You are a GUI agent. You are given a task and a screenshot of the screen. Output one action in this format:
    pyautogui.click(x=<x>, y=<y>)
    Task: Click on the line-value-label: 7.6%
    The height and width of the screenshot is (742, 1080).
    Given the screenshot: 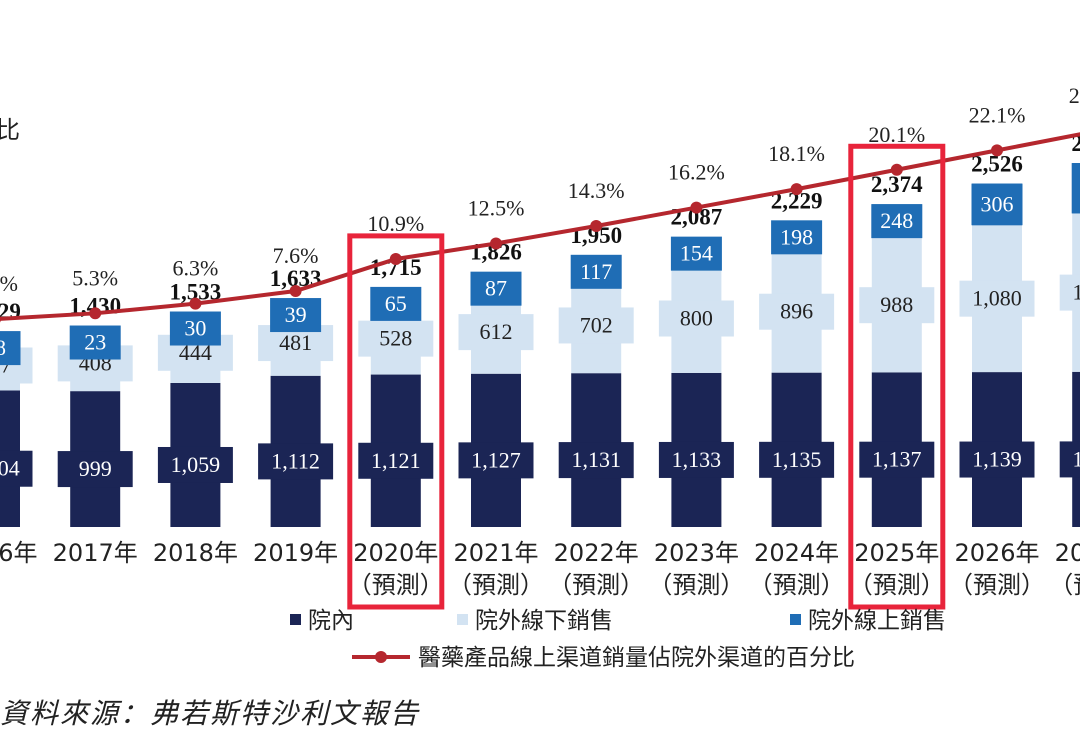 What is the action you would take?
    pyautogui.click(x=296, y=255)
    